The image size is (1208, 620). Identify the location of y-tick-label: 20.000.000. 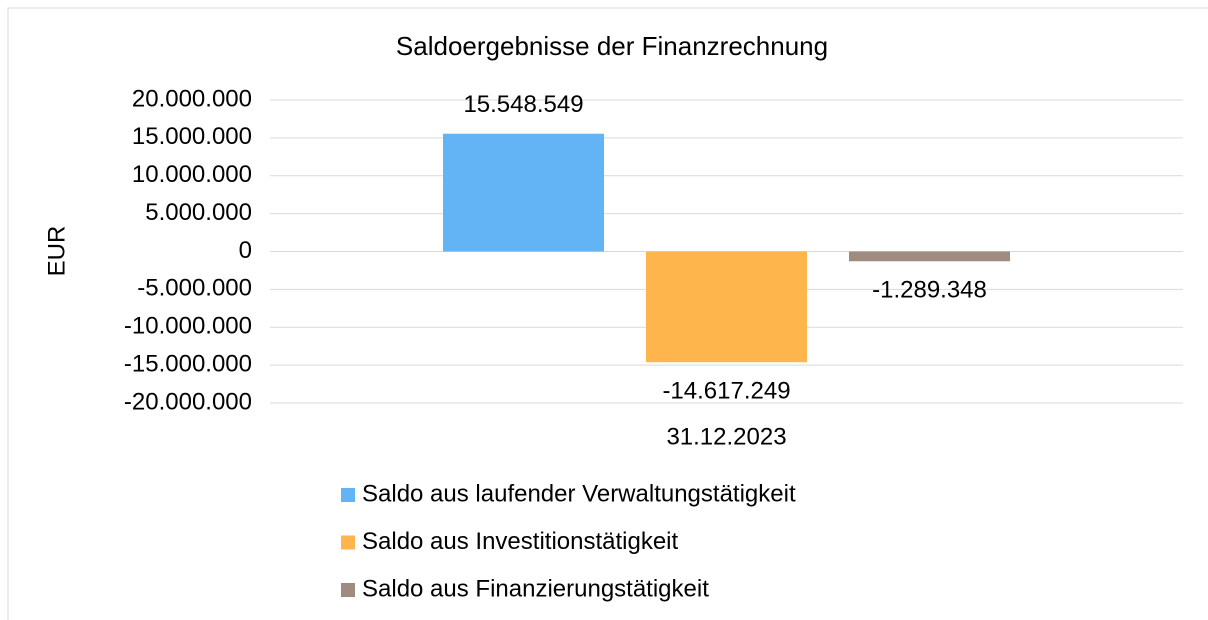
(192, 98).